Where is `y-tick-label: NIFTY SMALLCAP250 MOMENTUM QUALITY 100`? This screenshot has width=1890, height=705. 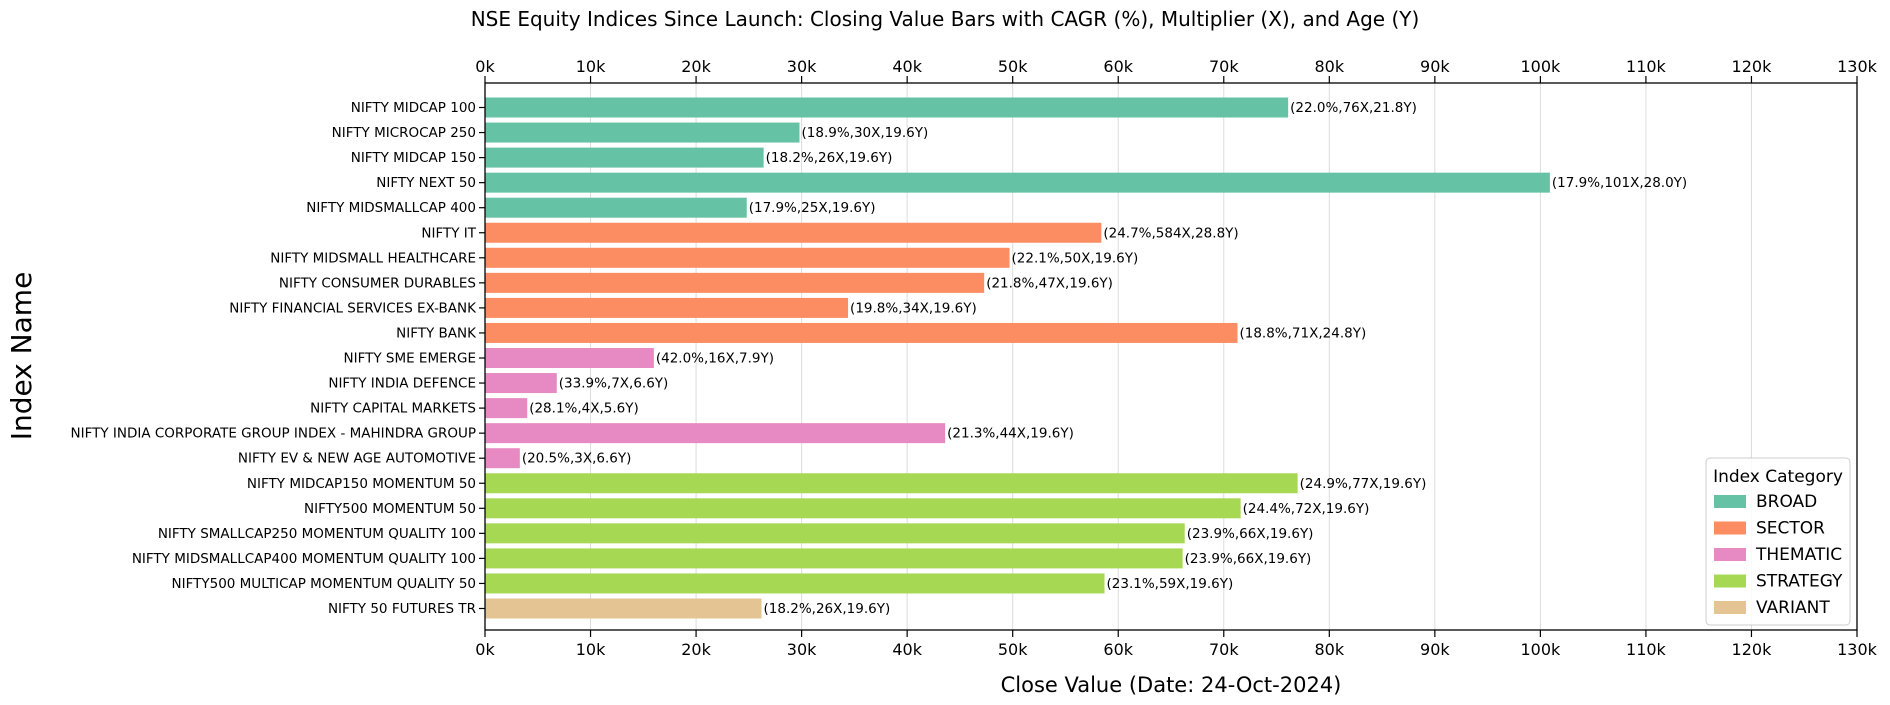 y-tick-label: NIFTY SMALLCAP250 MOMENTUM QUALITY 100 is located at coordinates (317, 534).